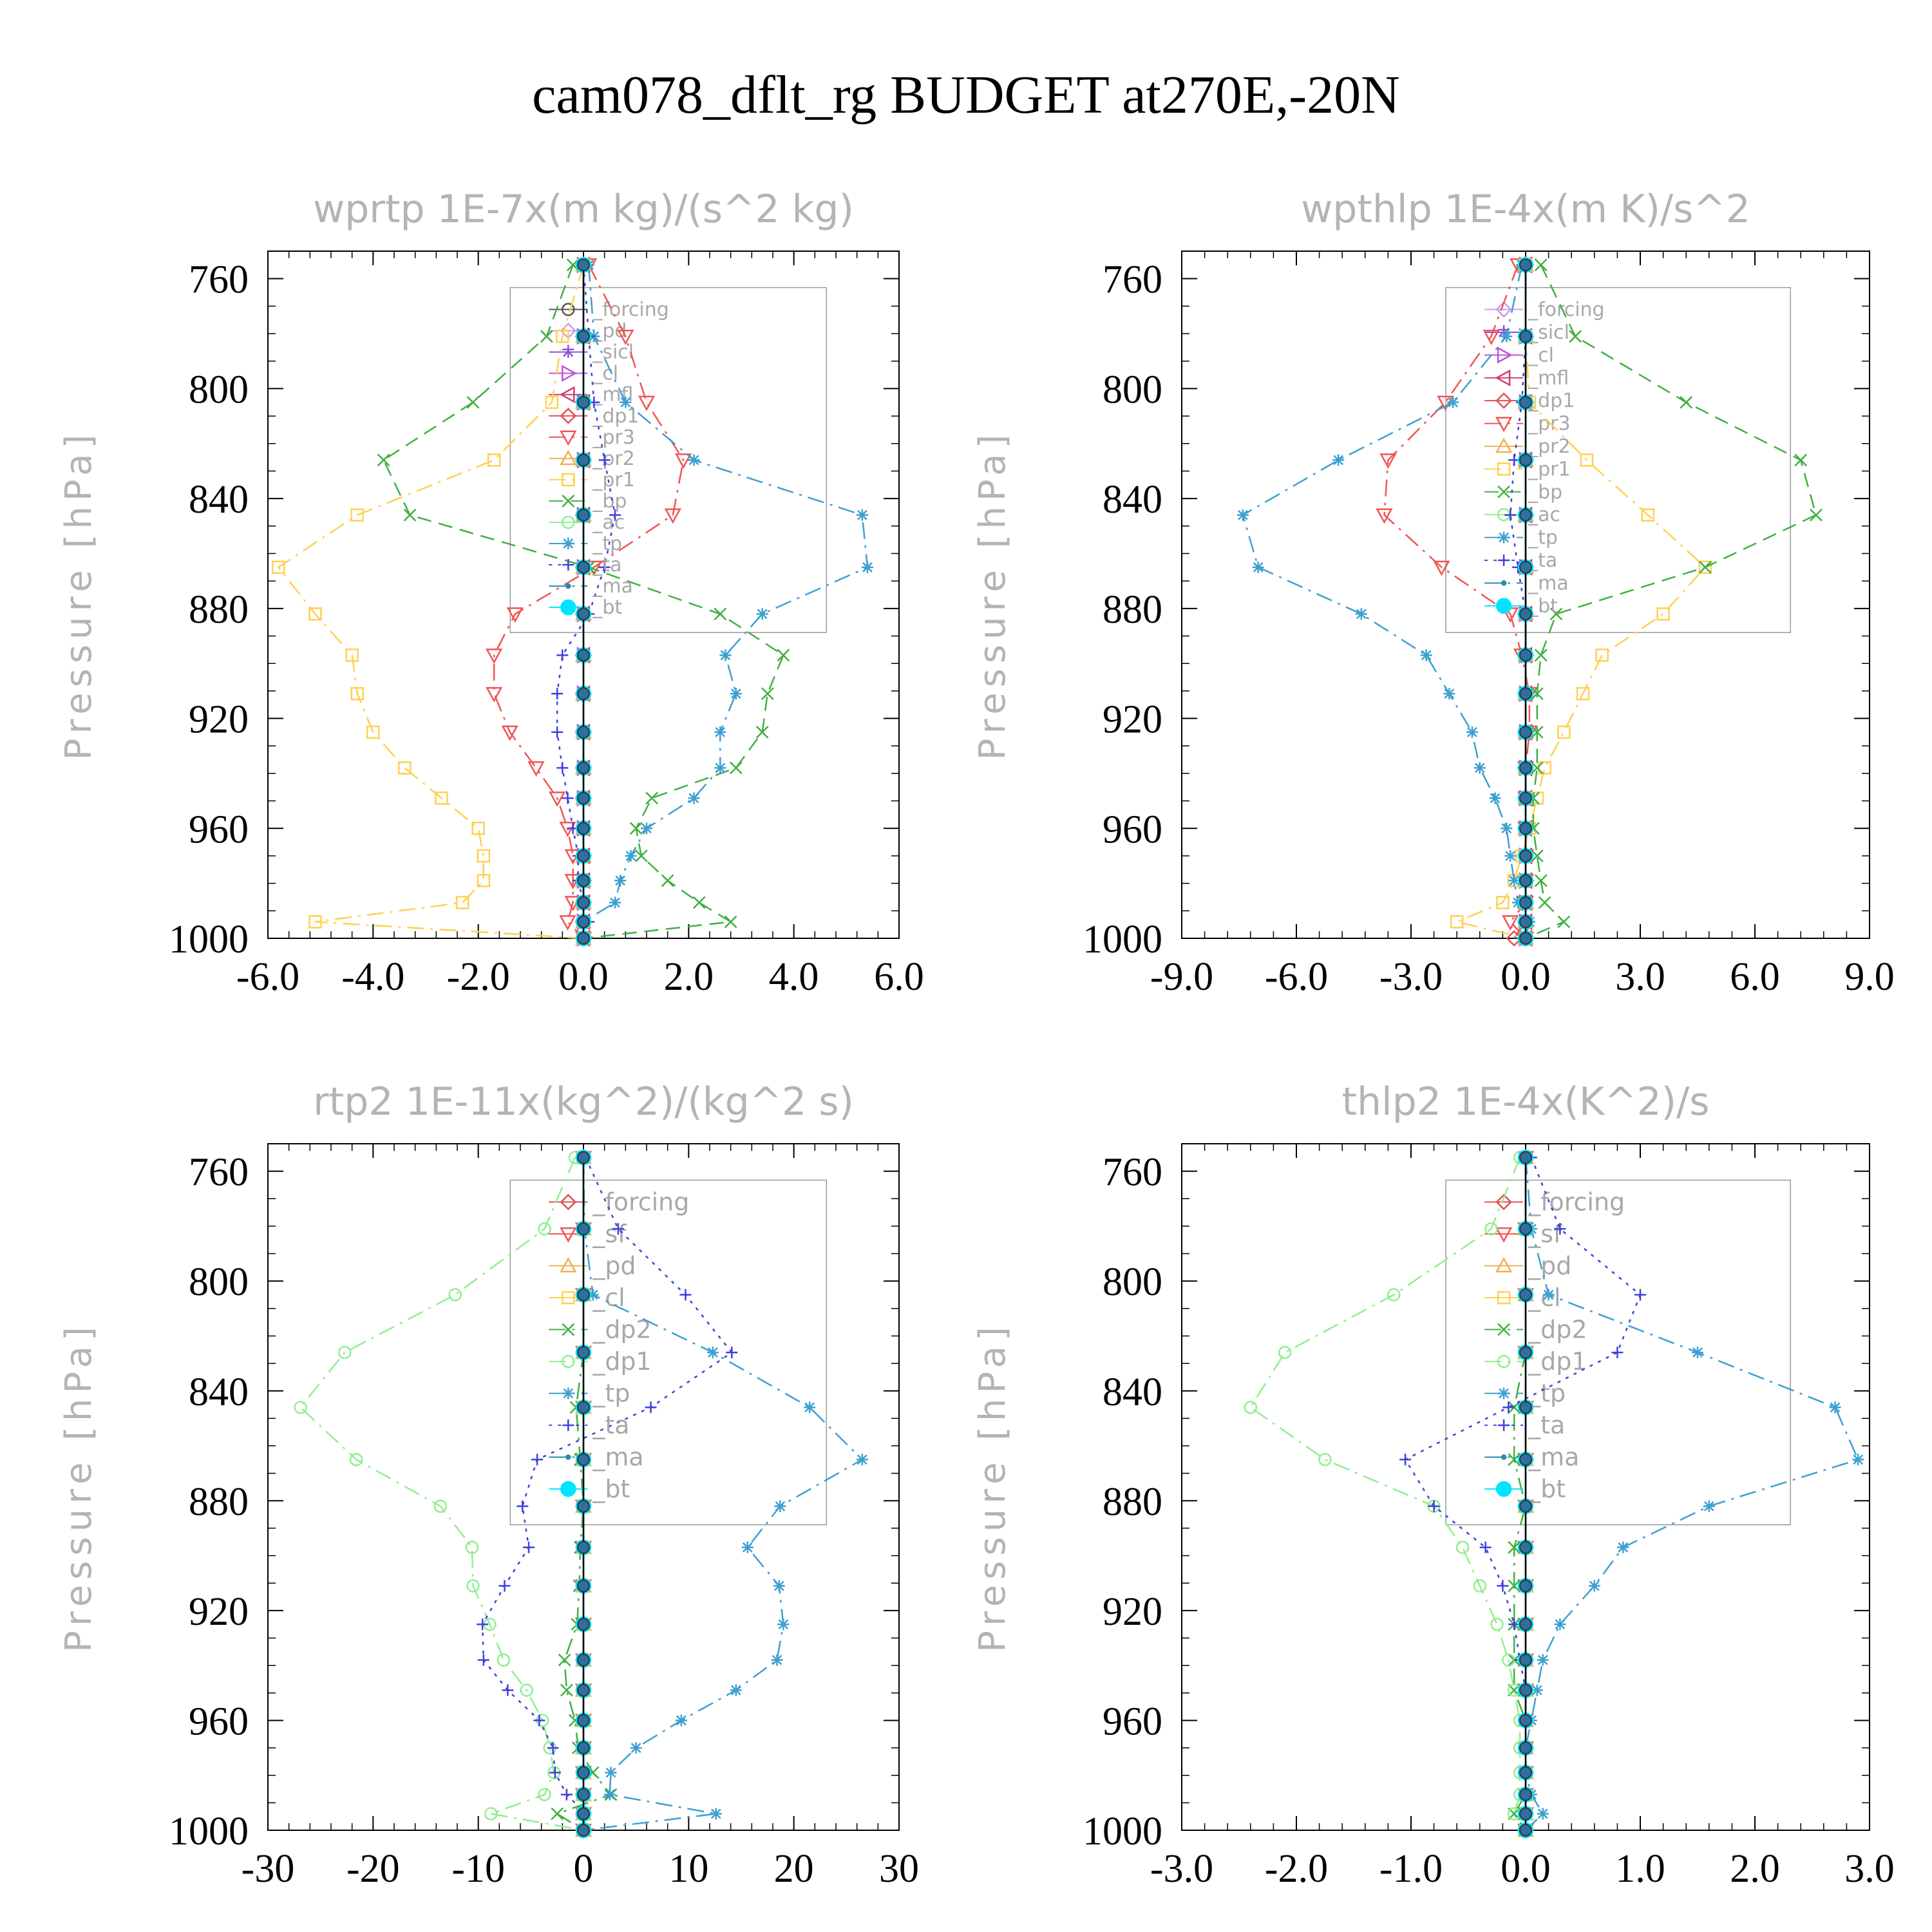 This screenshot has width=1932, height=1932. Describe the element at coordinates (372, 977) in the screenshot. I see `x-tick-label: -4.0` at that location.